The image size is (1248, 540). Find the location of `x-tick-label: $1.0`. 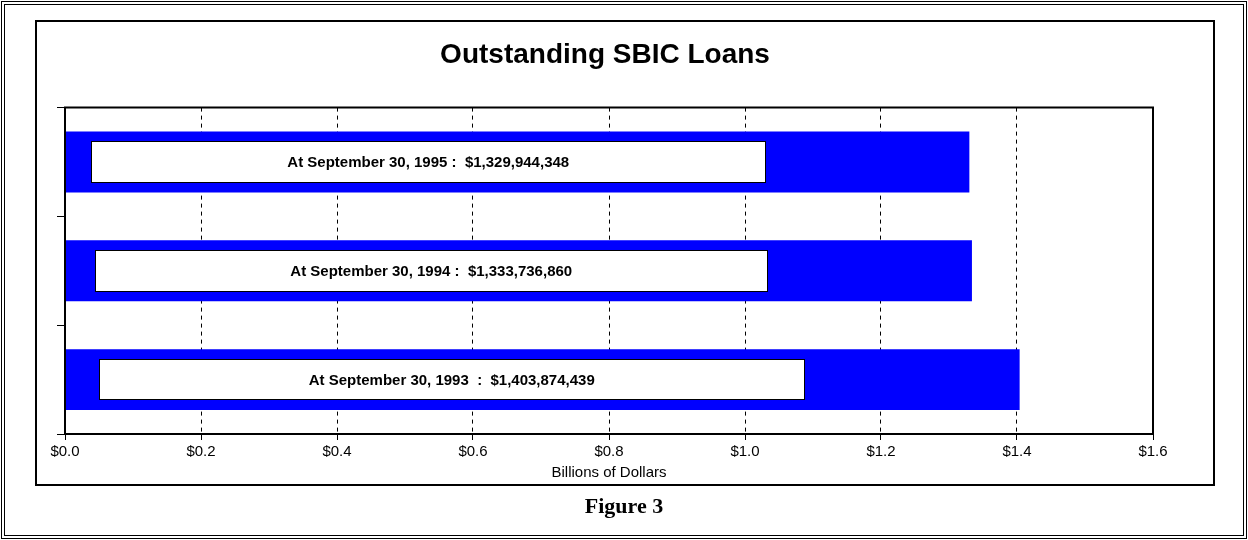

x-tick-label: $1.0 is located at coordinates (745, 451).